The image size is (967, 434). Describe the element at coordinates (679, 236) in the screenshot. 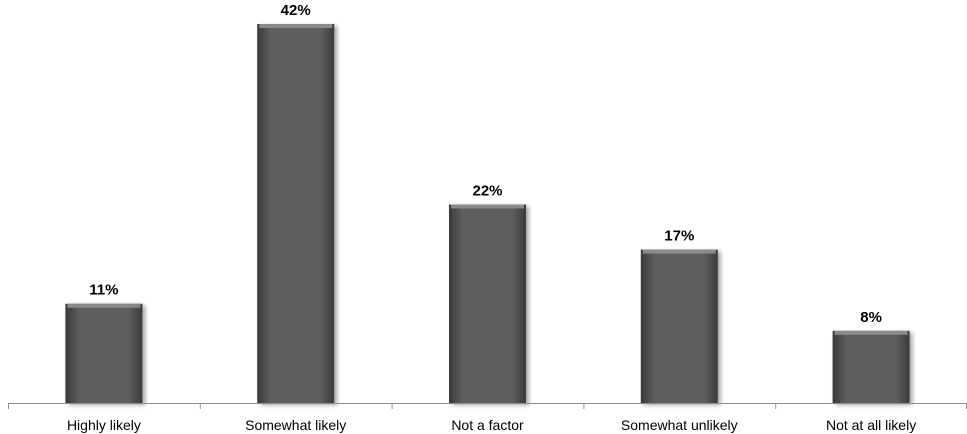

I see `data-label-somewhat-unlikely: 17%` at that location.